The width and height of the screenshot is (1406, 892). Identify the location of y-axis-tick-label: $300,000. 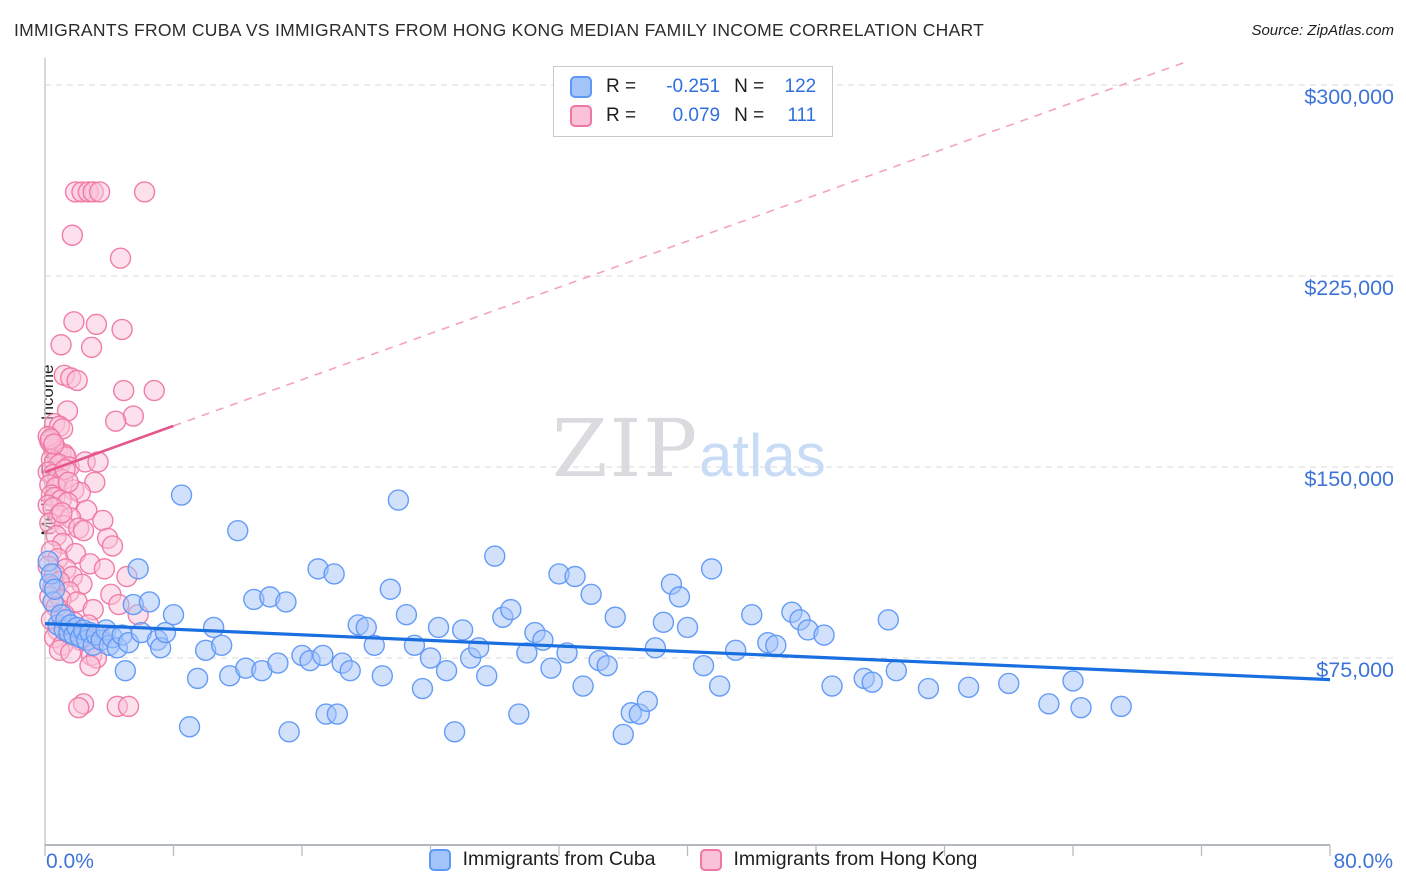
(1349, 97).